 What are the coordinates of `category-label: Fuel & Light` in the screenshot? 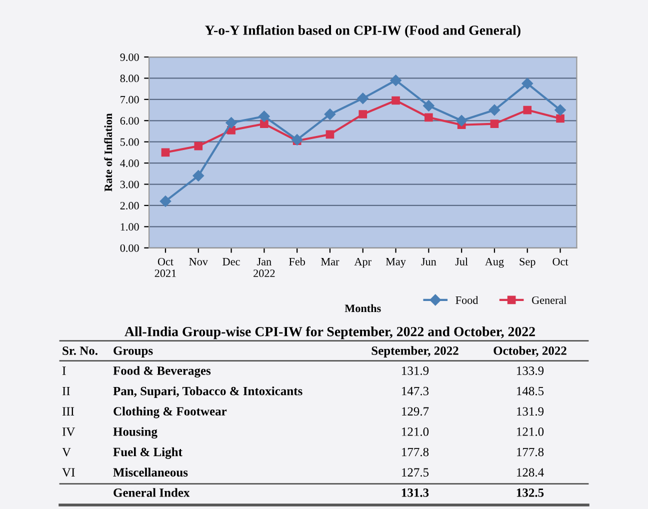 It's located at (147, 453).